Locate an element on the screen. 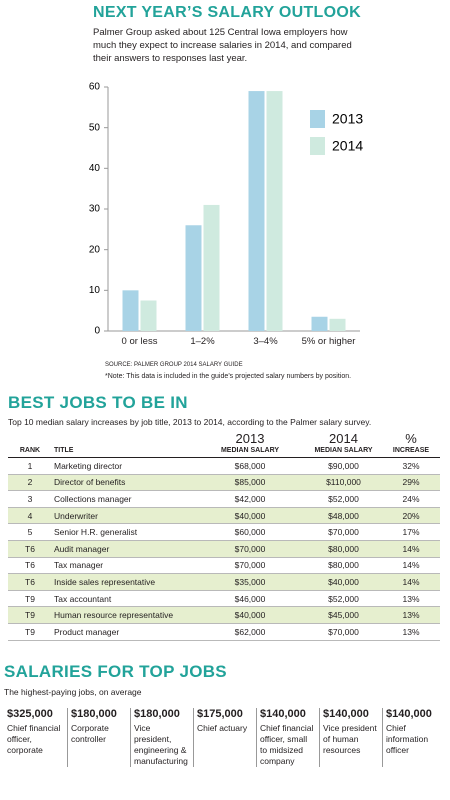  y-tick-label: 0 is located at coordinates (97, 331).